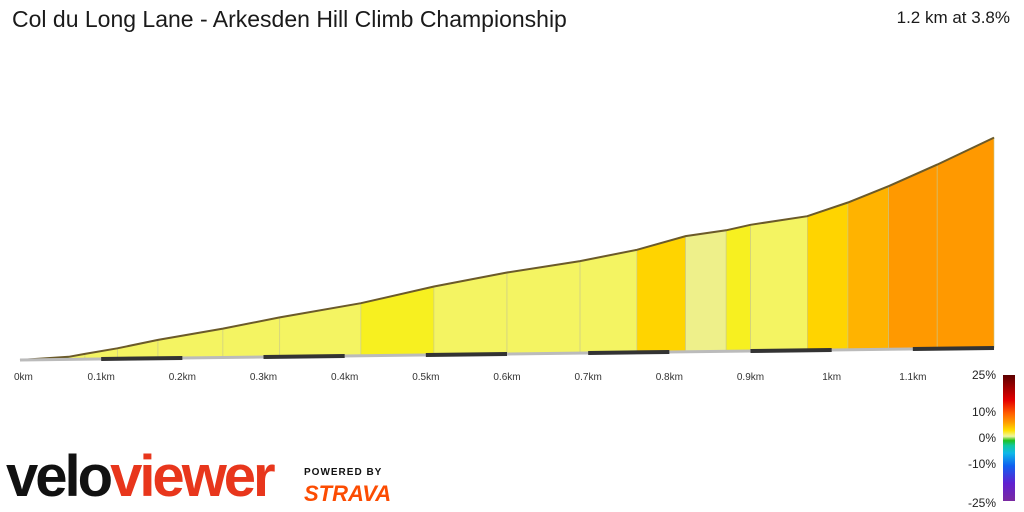 Image resolution: width=1024 pixels, height=512 pixels. Describe the element at coordinates (343, 472) in the screenshot. I see `powered-by-label: POWERED BY` at that location.